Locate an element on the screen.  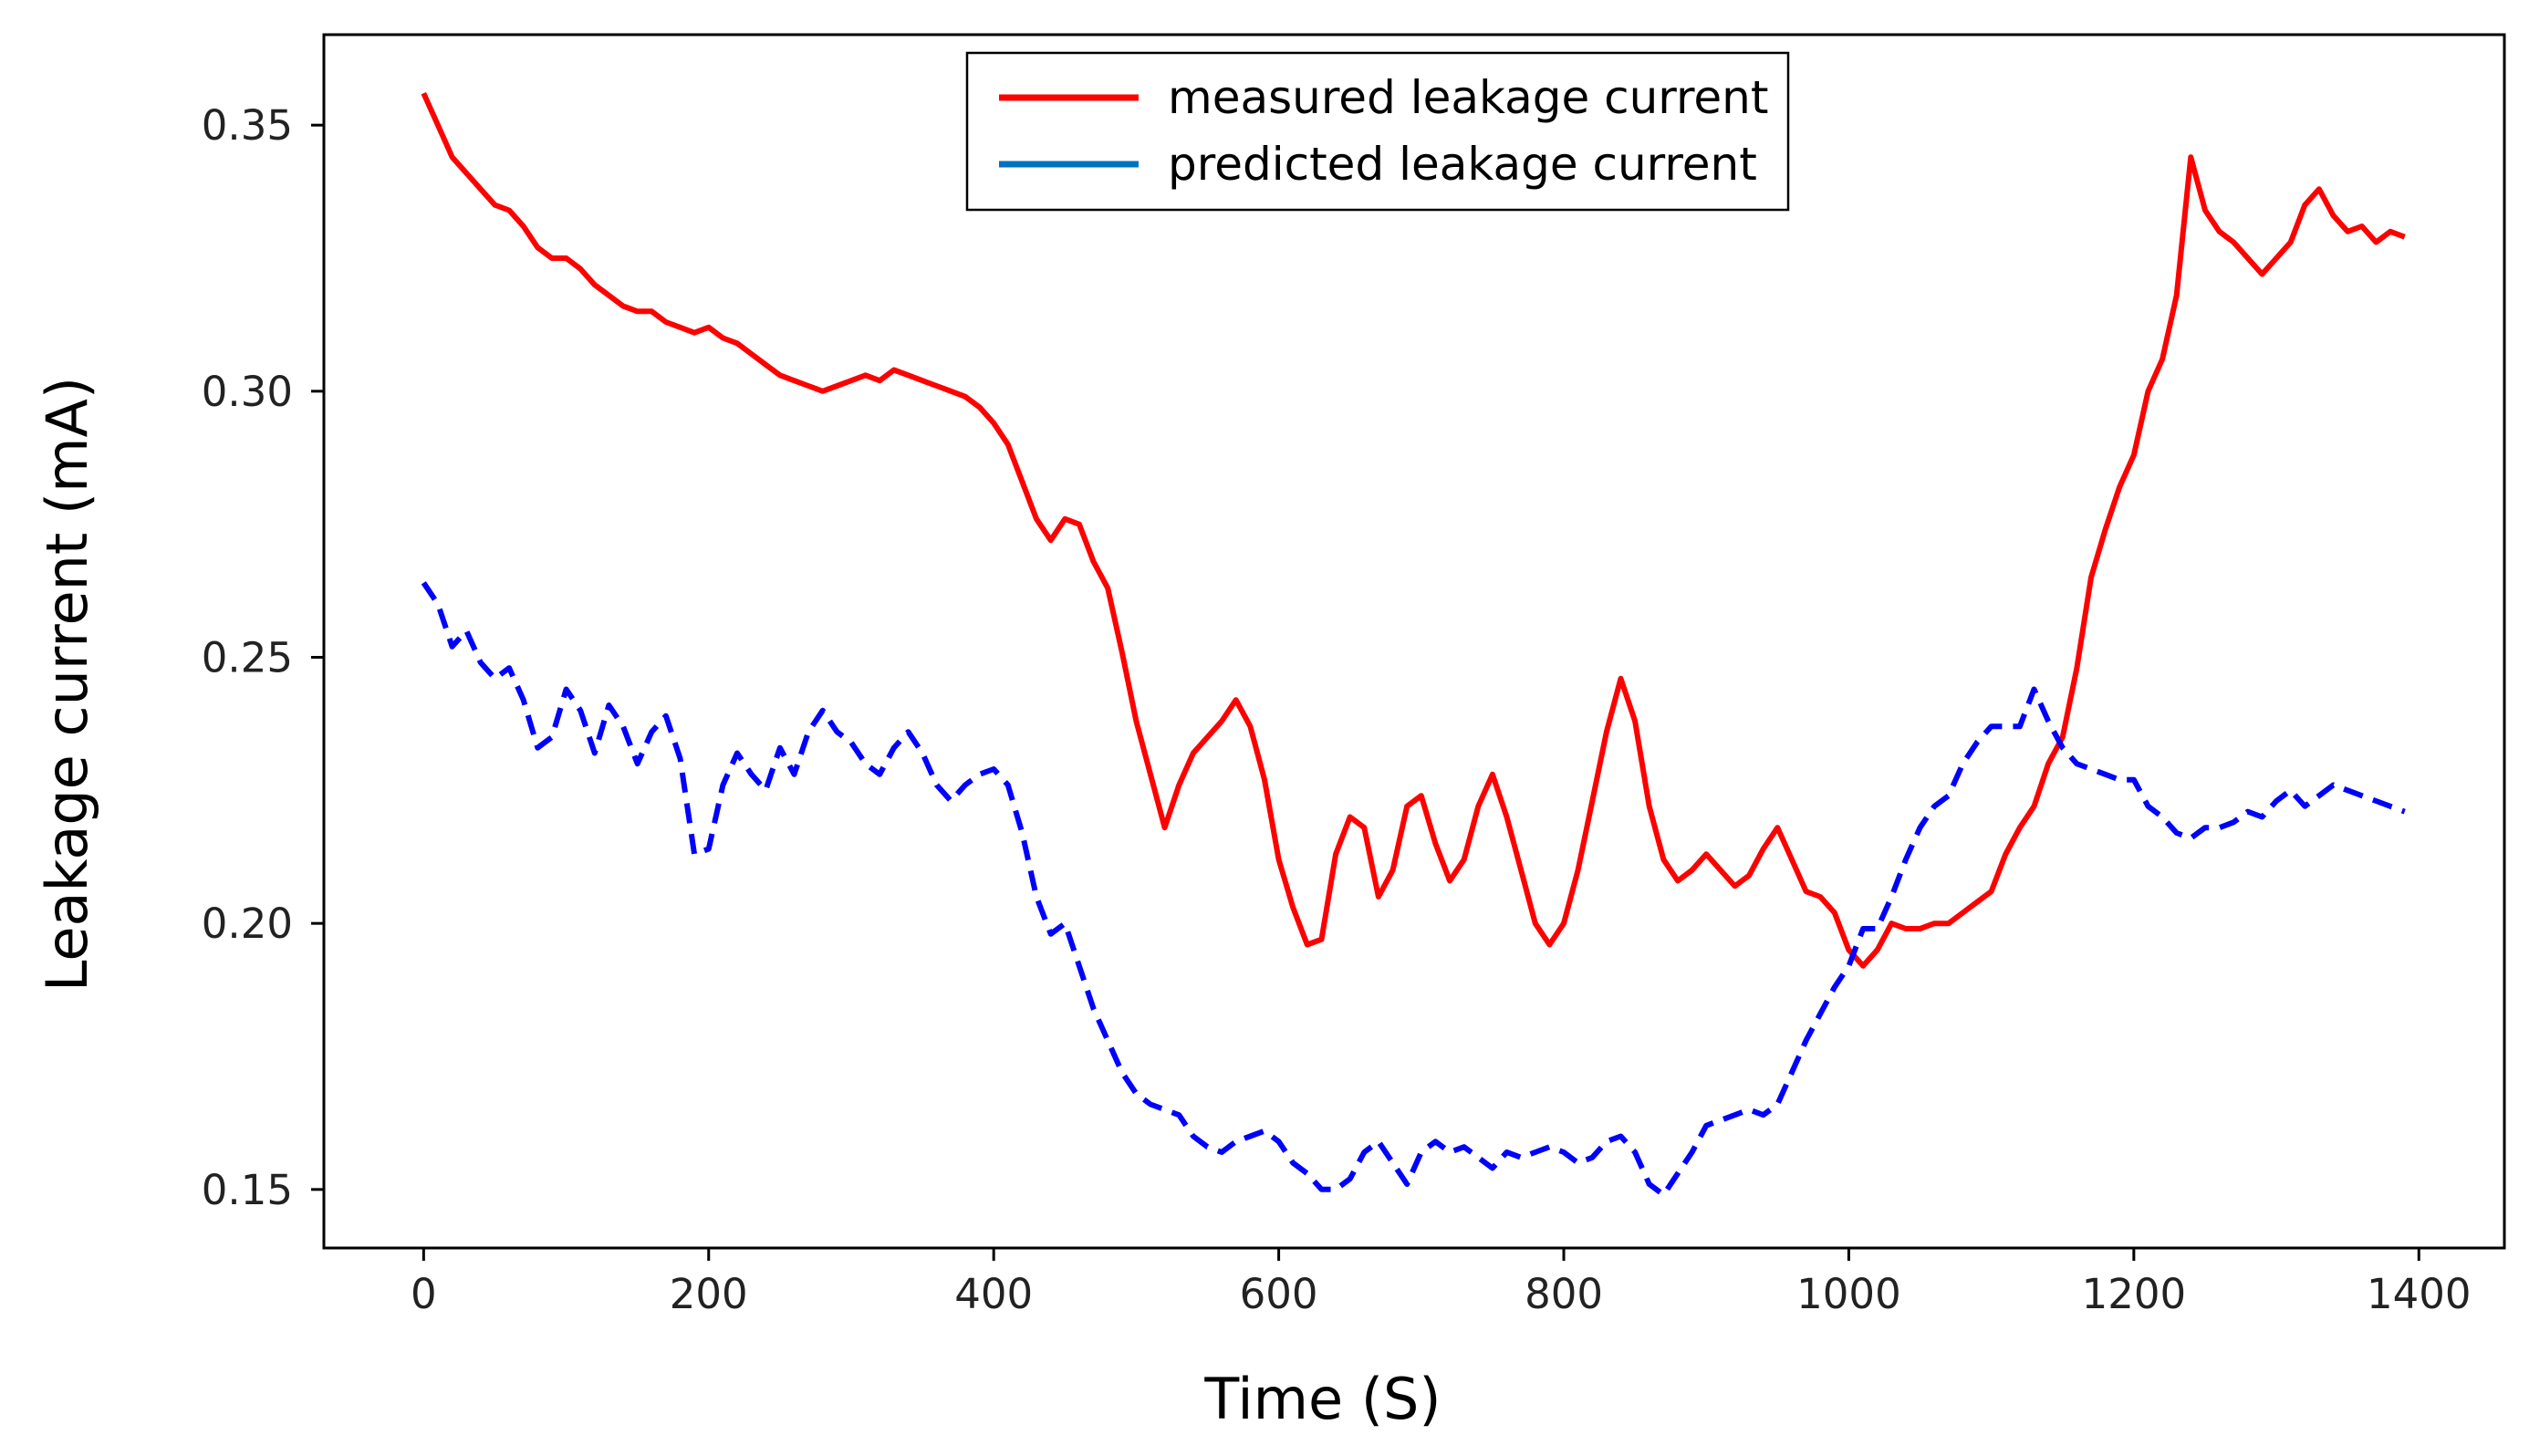
x-axis-ticks: 0 200 400 600 800 1000 1200 1400 is located at coordinates (1441, 1283).